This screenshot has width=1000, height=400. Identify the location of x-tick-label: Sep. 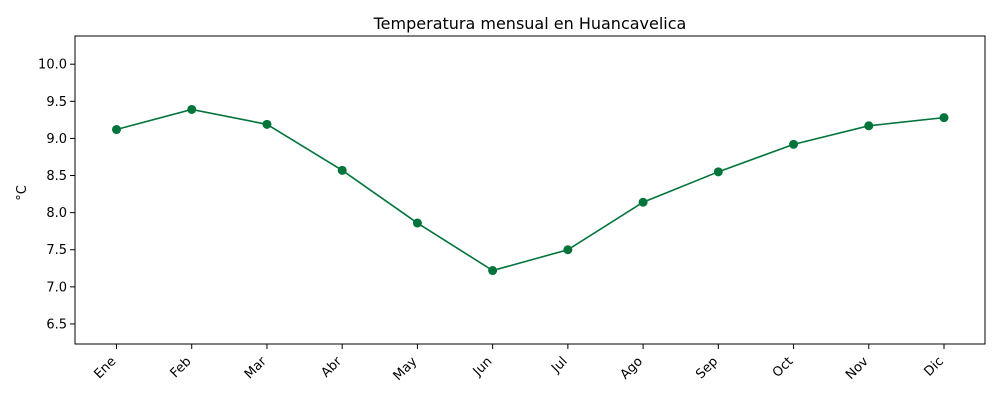
(707, 368).